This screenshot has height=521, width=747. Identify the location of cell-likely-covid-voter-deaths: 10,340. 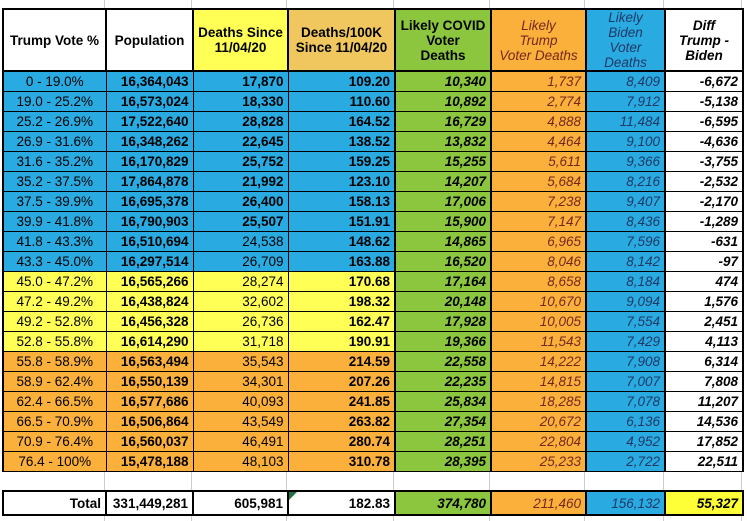
(443, 81).